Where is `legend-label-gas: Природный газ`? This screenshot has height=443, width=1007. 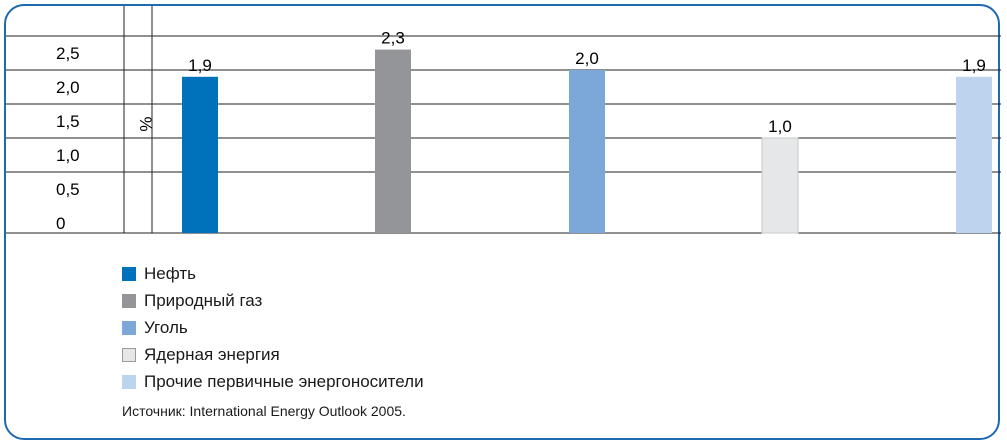
legend-label-gas: Природный газ is located at coordinates (203, 300).